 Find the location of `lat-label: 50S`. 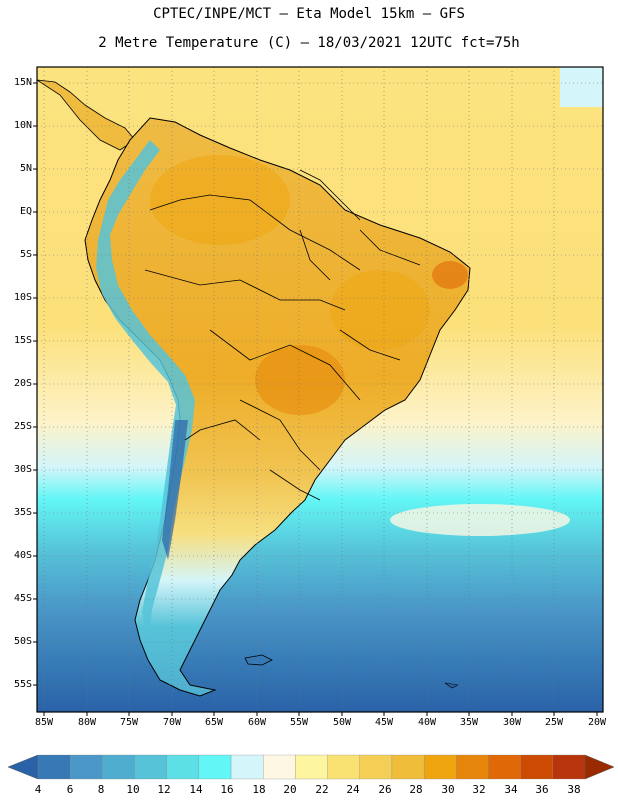

lat-label: 50S is located at coordinates (22, 641).